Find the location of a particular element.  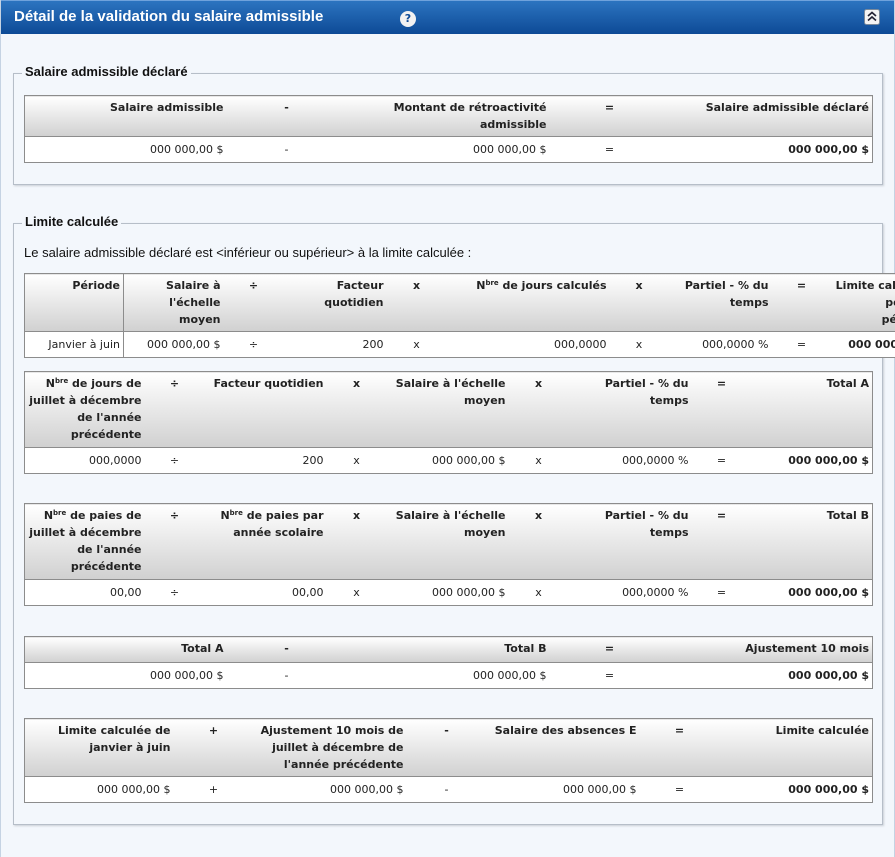

data-row: 000 000,00 $ - 000 000,00 $ = 000 000,00 $ is located at coordinates (449, 150).